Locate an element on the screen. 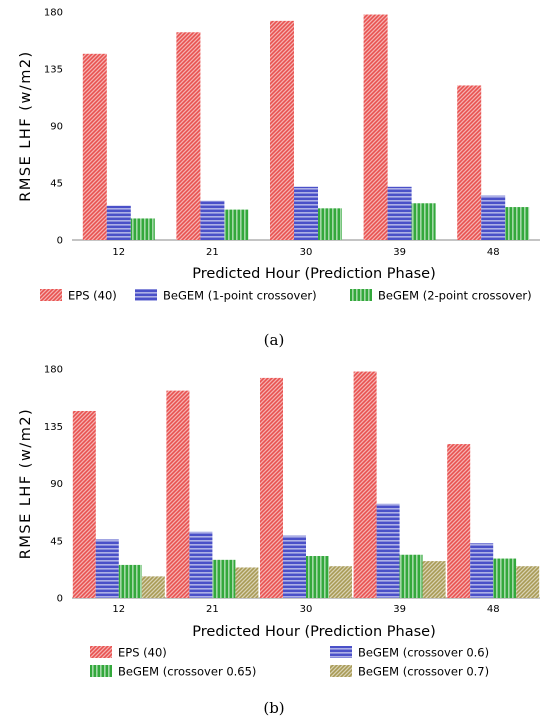 This screenshot has width=548, height=723. legend-label: BeGEM (2-point crossover) is located at coordinates (455, 296).